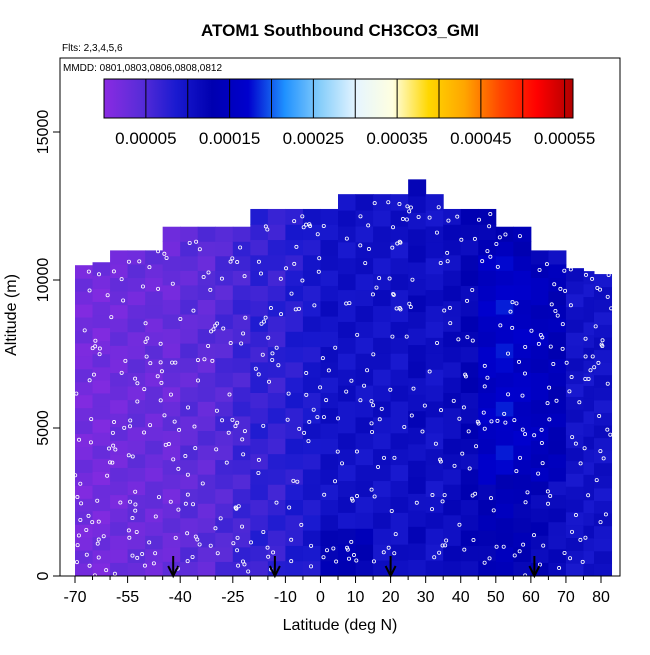 The width and height of the screenshot is (650, 655). What do you see at coordinates (74, 597) in the screenshot?
I see `x-tick-label: -70` at bounding box center [74, 597].